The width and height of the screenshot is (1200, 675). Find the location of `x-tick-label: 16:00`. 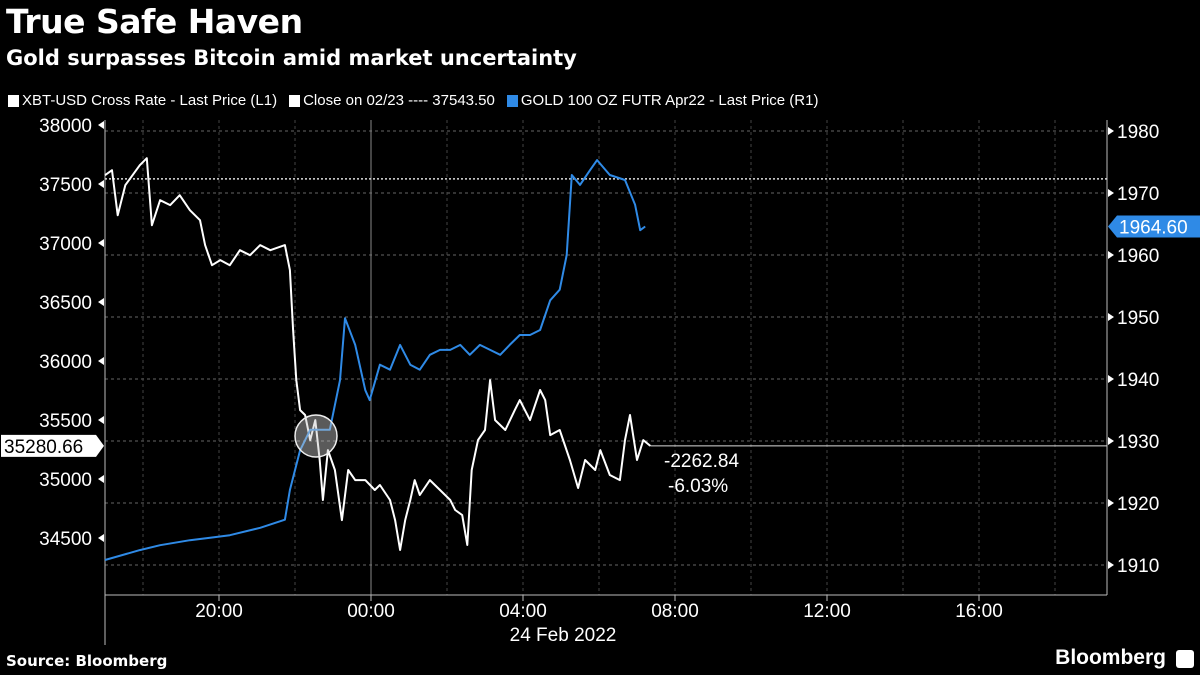

x-tick-label: 16:00 is located at coordinates (979, 611).